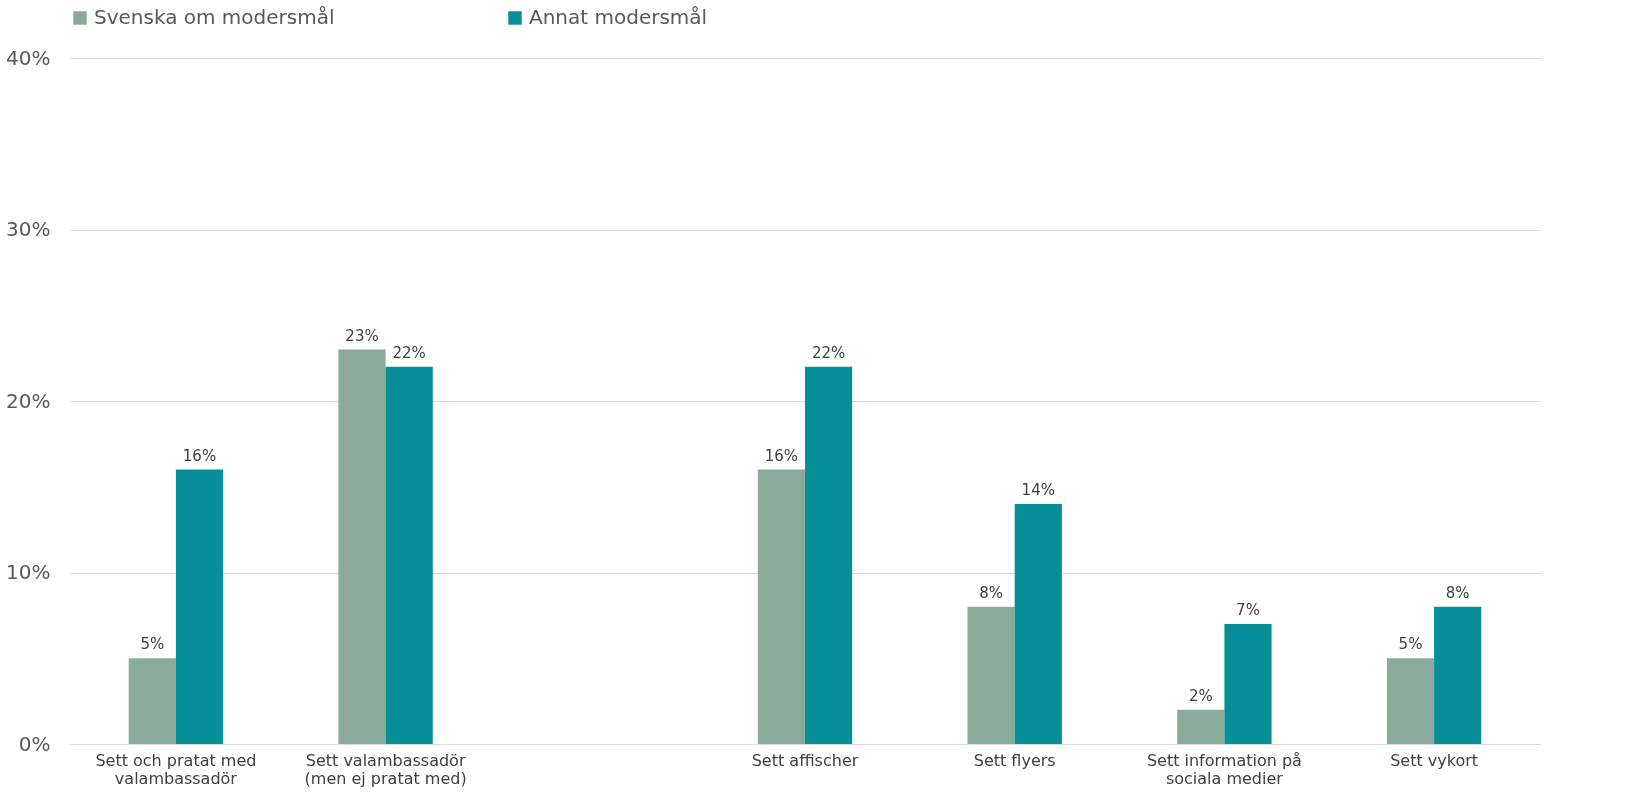 The image size is (1645, 810). Describe the element at coordinates (1200, 695) in the screenshot. I see `data-label: 2%` at that location.